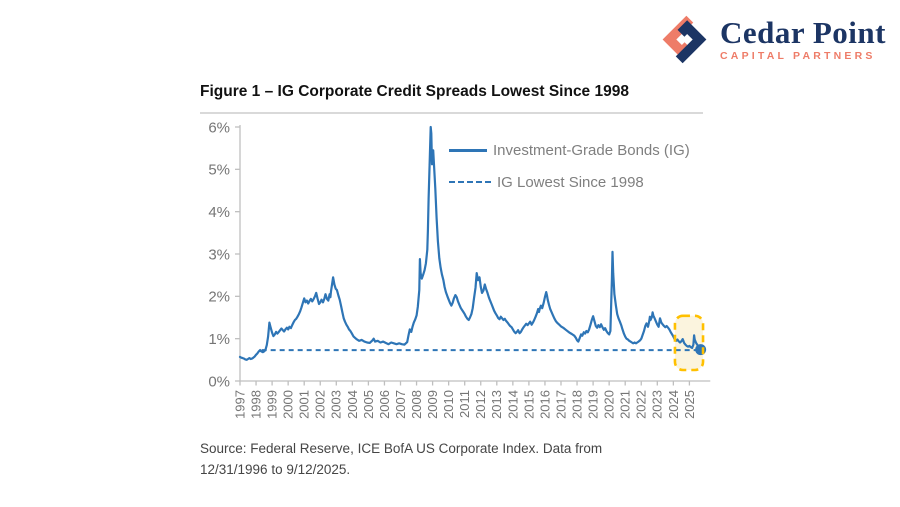 The height and width of the screenshot is (507, 900). What do you see at coordinates (684, 39) in the screenshot?
I see `cedar-point-logo-icon` at bounding box center [684, 39].